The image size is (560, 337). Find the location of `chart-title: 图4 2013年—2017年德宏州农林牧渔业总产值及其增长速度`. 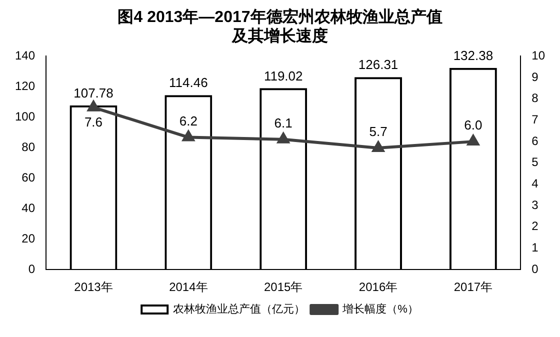

chart-title: 图4 2013年—2017年德宏州农林牧渔业总产值及其增长速度 is located at coordinates (280, 27).